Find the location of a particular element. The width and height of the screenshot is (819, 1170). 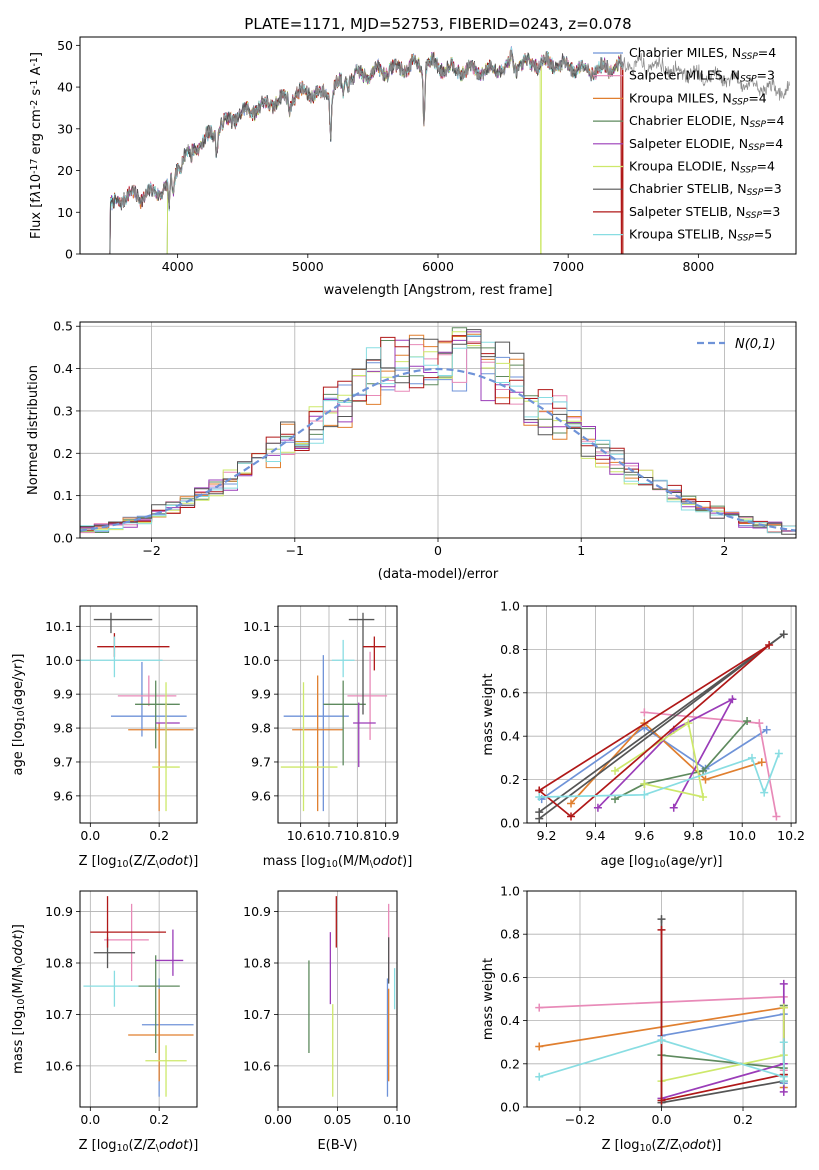

legend-nssp: 3 is located at coordinates (776, 211).